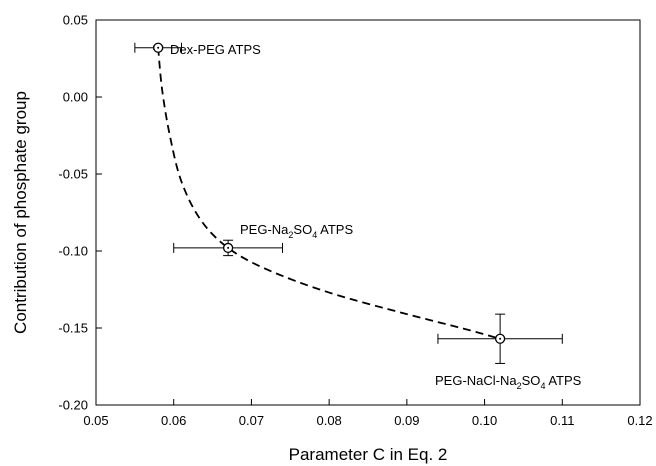 Image resolution: width=656 pixels, height=466 pixels. I want to click on annotation-1: PEG-Na2SO4 ATPS, so click(296, 231).